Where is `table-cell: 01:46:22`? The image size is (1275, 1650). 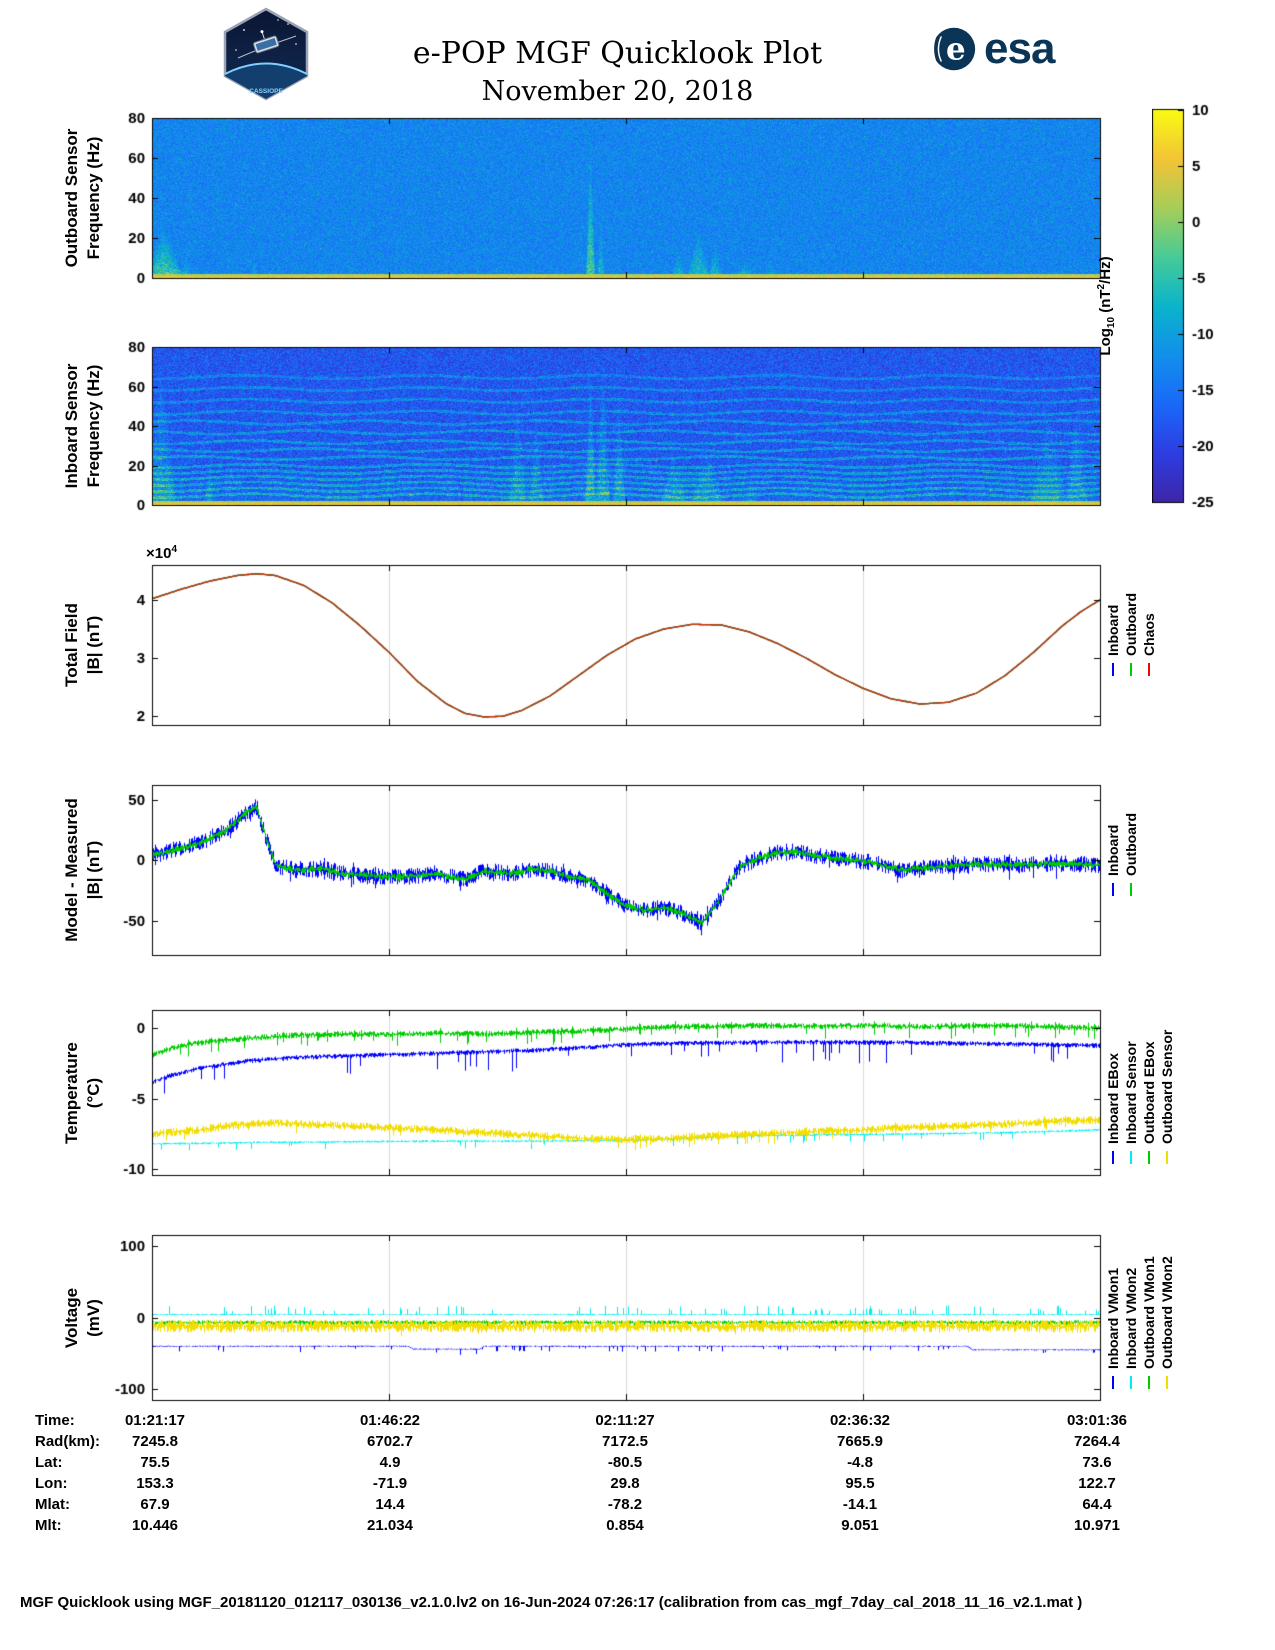 table-cell: 01:46:22 is located at coordinates (390, 1420).